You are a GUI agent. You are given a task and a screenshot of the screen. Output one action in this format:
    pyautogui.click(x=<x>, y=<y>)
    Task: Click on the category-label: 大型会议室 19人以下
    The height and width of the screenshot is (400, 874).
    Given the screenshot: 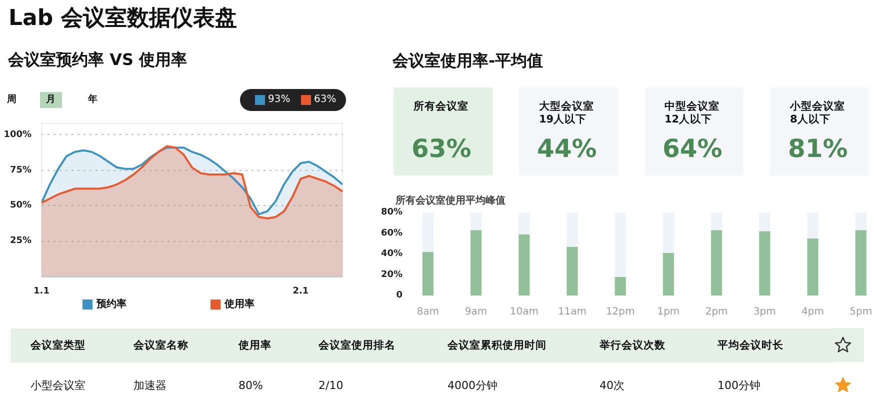 What is the action you would take?
    pyautogui.click(x=566, y=113)
    